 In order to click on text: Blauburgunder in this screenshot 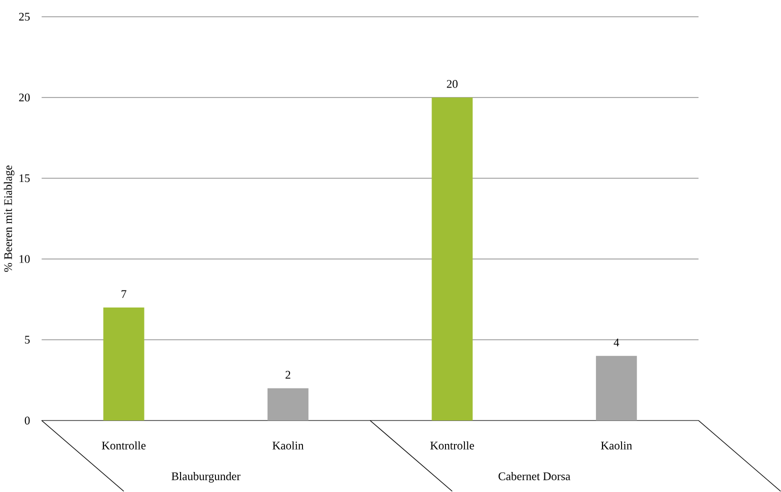, I will do `click(206, 477)`.